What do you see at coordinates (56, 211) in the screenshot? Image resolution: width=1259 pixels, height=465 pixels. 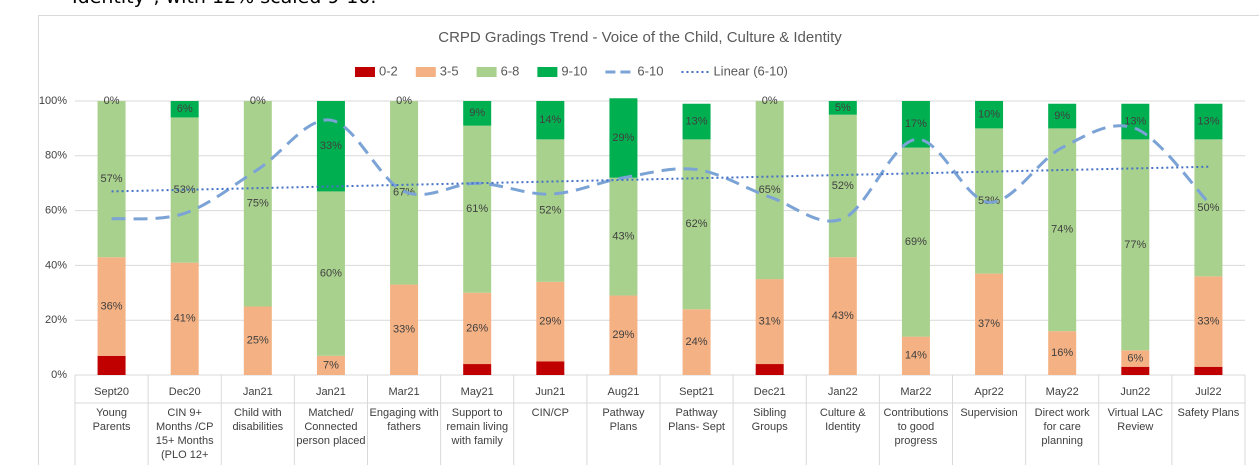 I see `y-tick-label: 60%` at bounding box center [56, 211].